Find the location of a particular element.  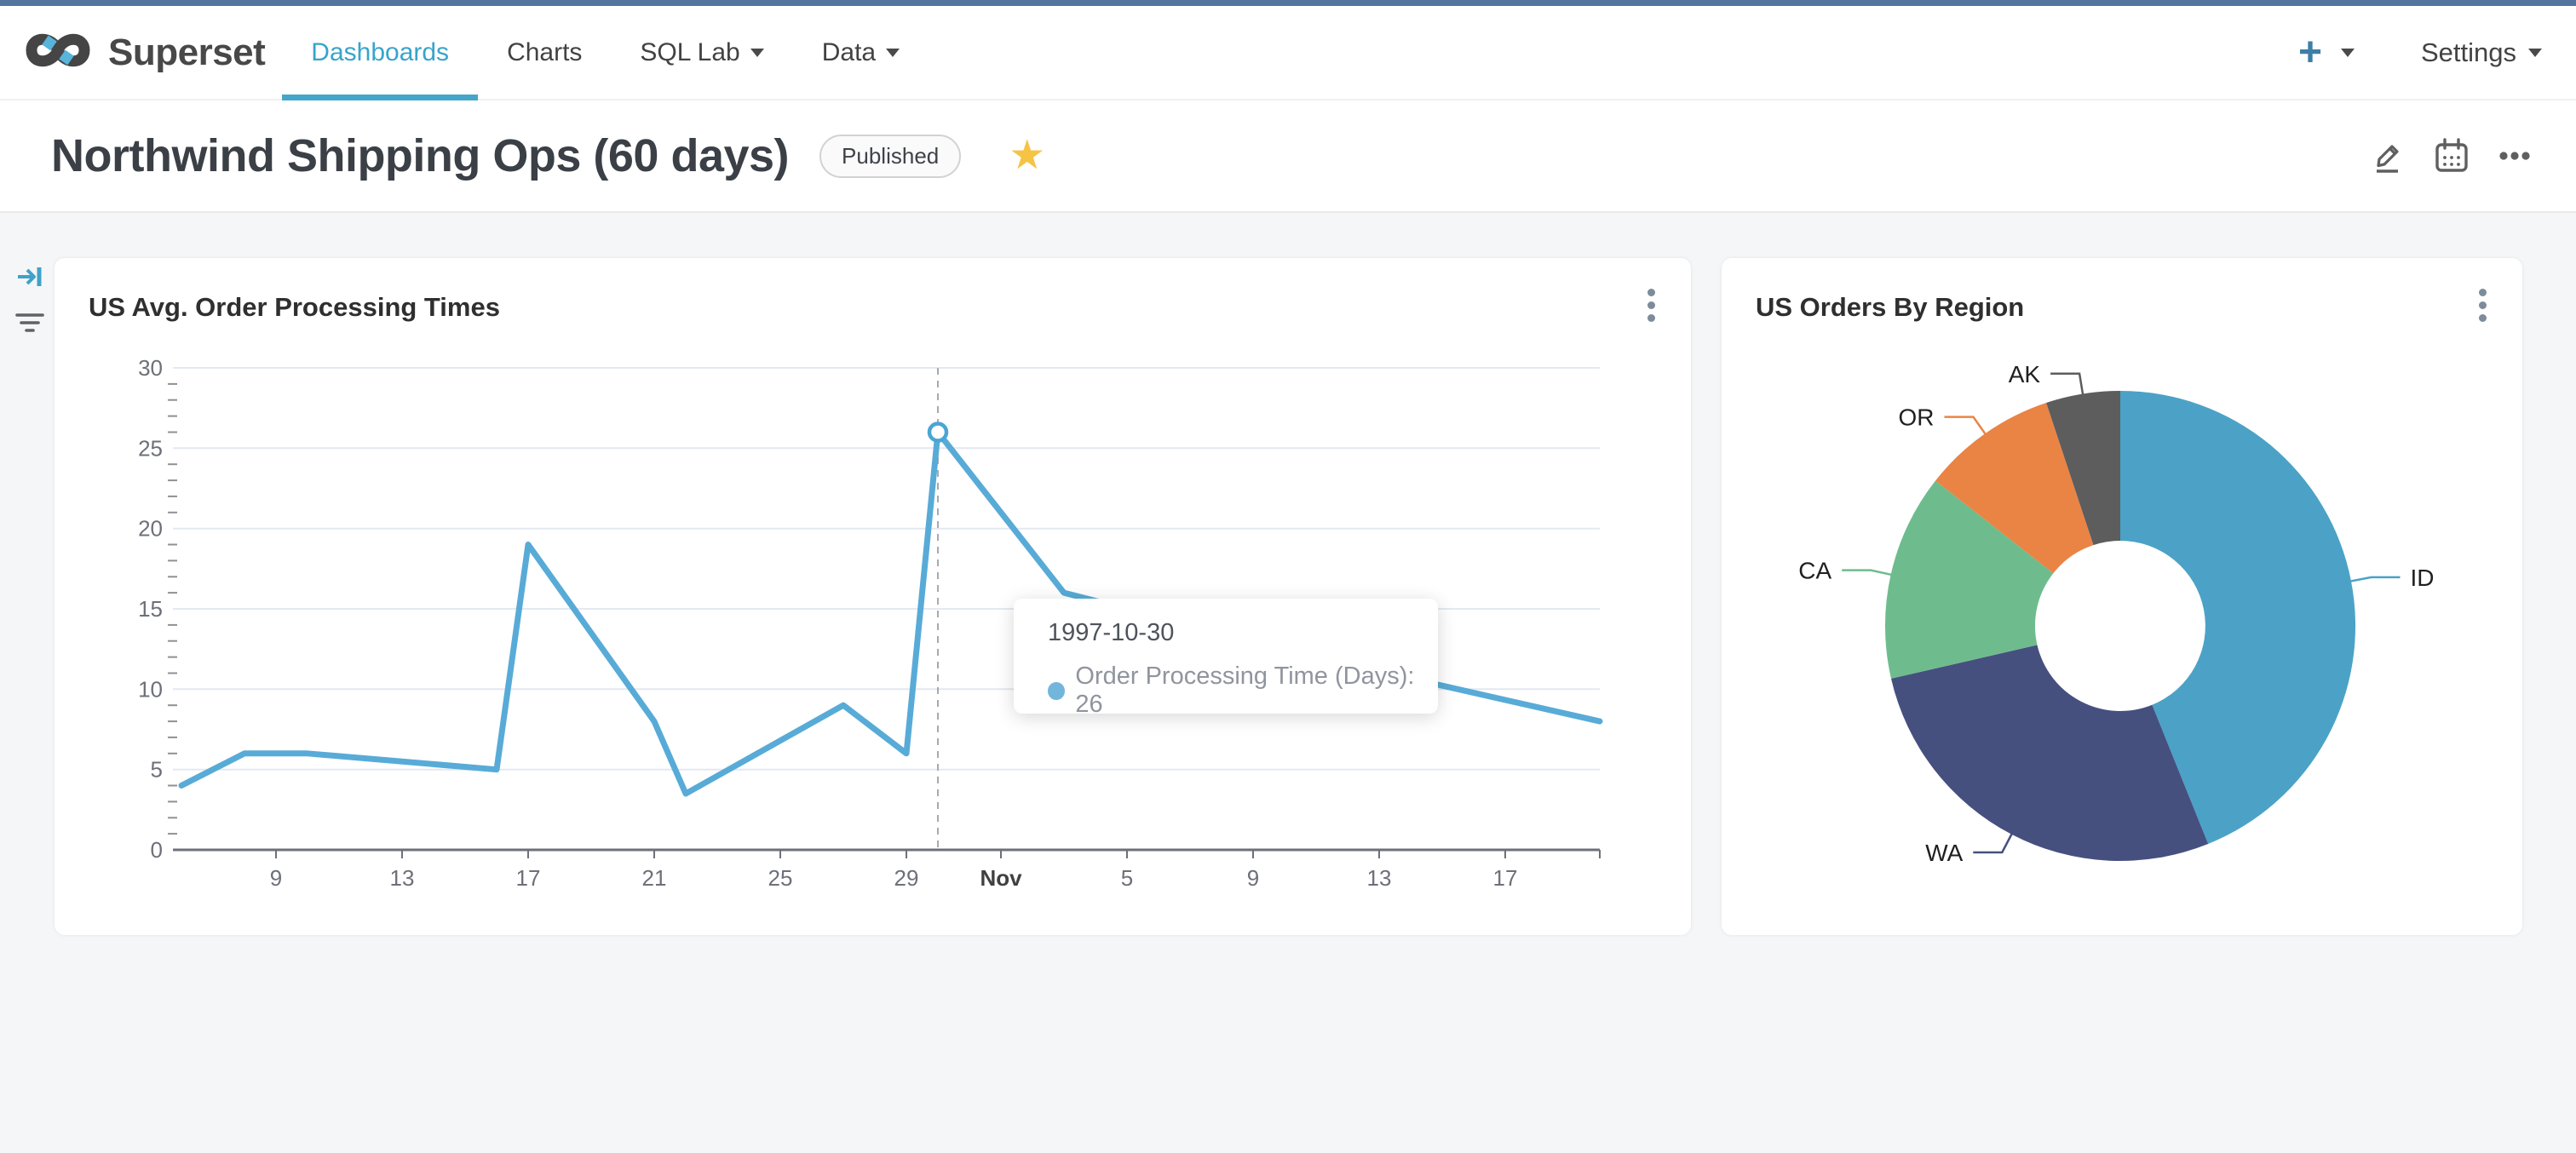

nav-item-data: Data is located at coordinates (861, 53).